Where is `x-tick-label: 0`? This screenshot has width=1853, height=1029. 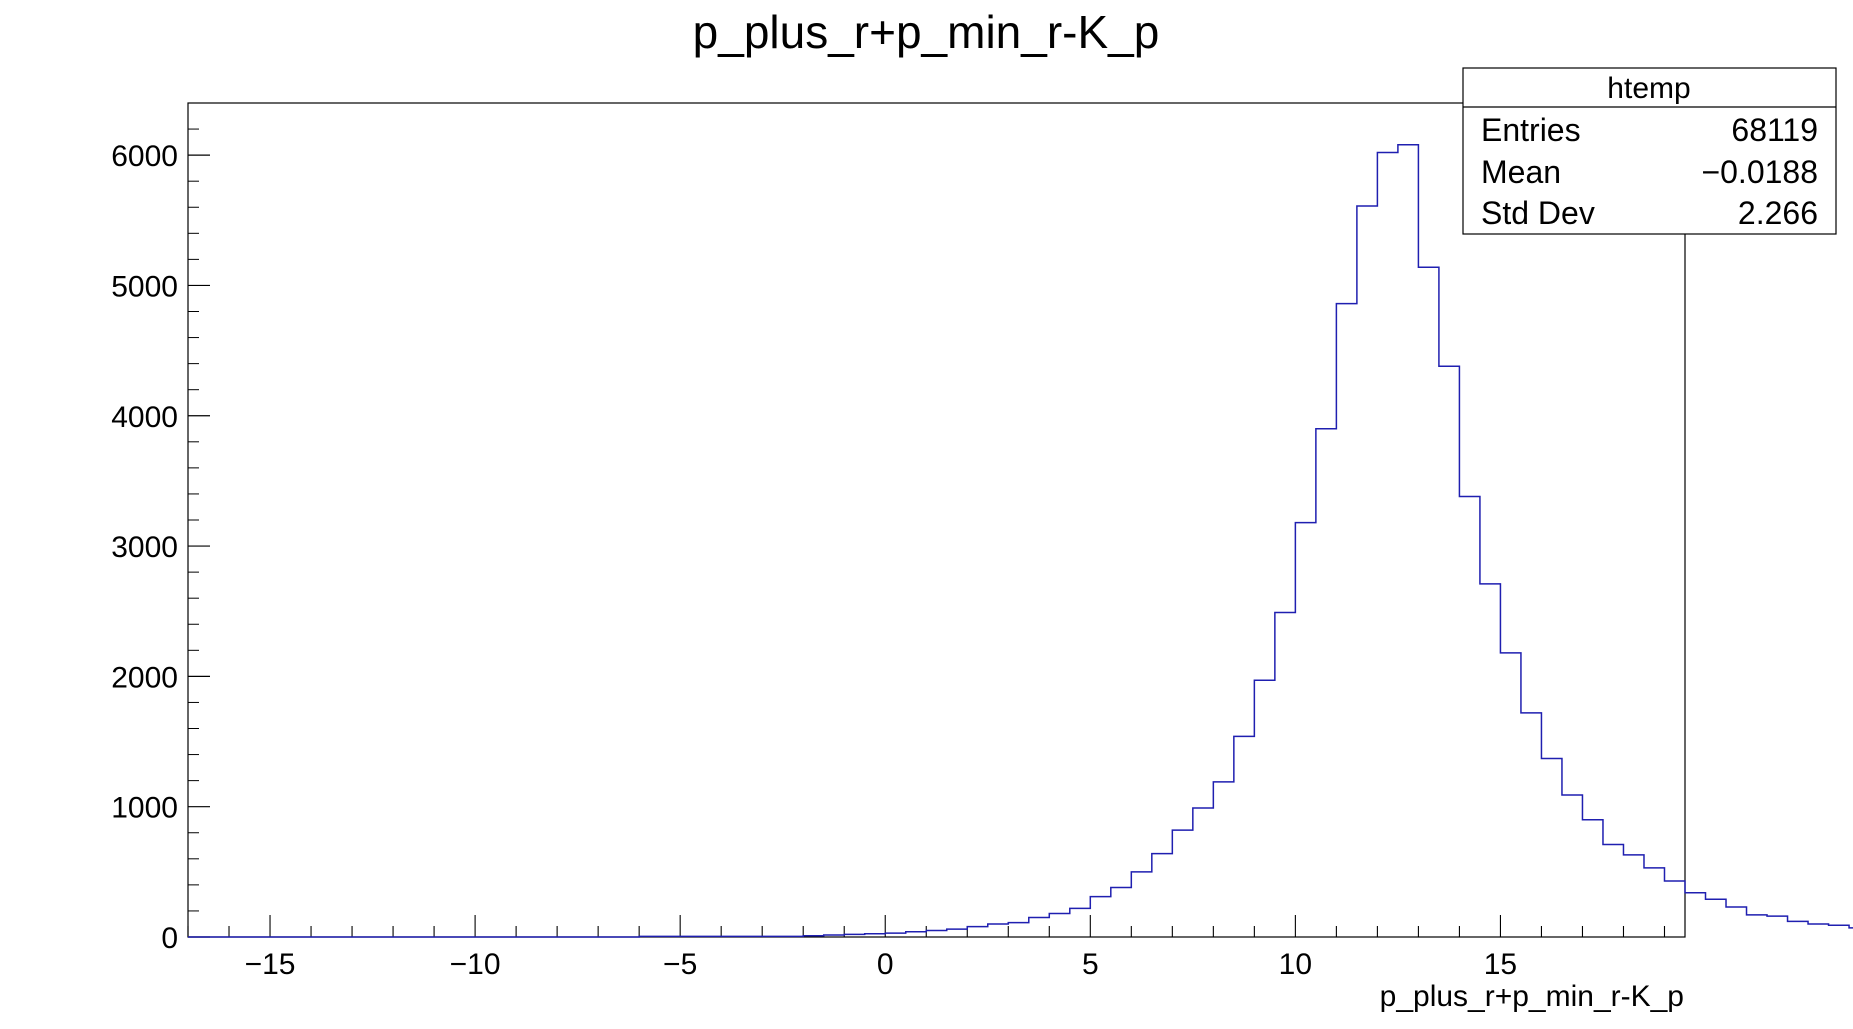
x-tick-label: 0 is located at coordinates (885, 964).